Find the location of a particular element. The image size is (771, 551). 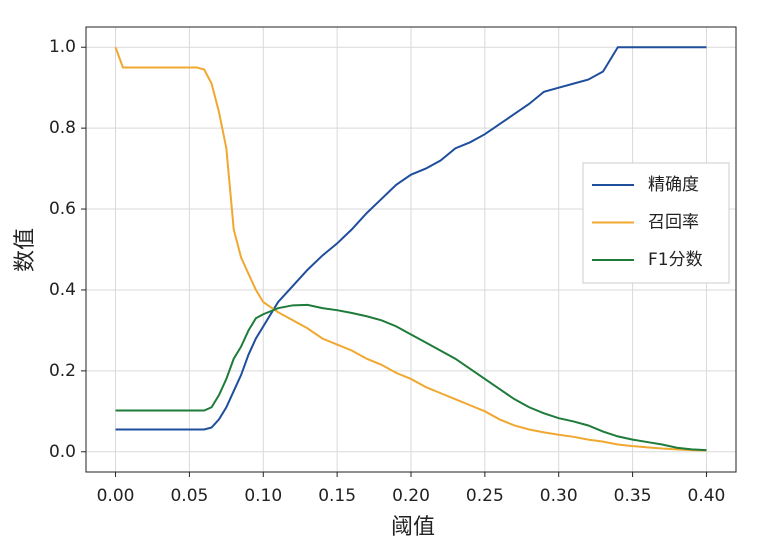

y-tick-label: 0.2 is located at coordinates (62, 371).